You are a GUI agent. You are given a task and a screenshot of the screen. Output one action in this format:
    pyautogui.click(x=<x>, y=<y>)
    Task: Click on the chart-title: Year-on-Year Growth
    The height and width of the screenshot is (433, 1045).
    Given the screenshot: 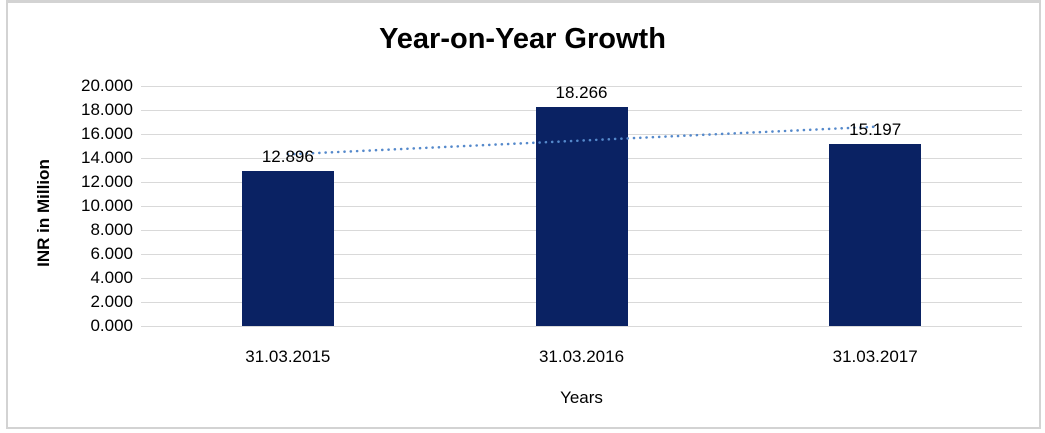 What is the action you would take?
    pyautogui.click(x=522, y=39)
    